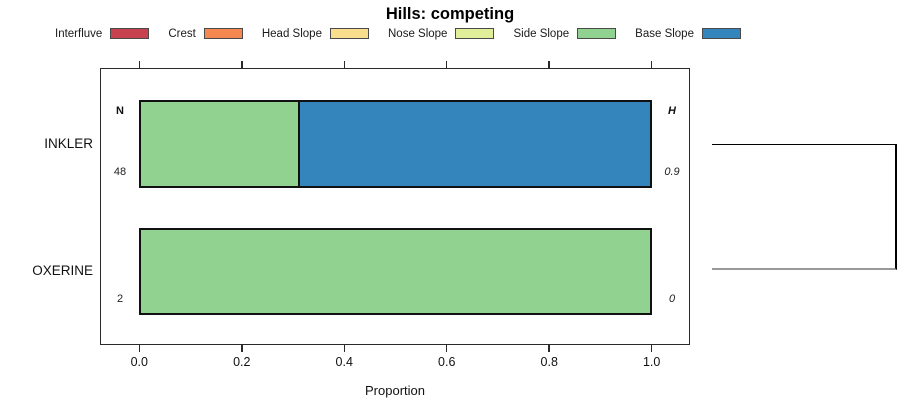 The width and height of the screenshot is (900, 420). What do you see at coordinates (344, 362) in the screenshot?
I see `x-tick-label: 0.4` at bounding box center [344, 362].